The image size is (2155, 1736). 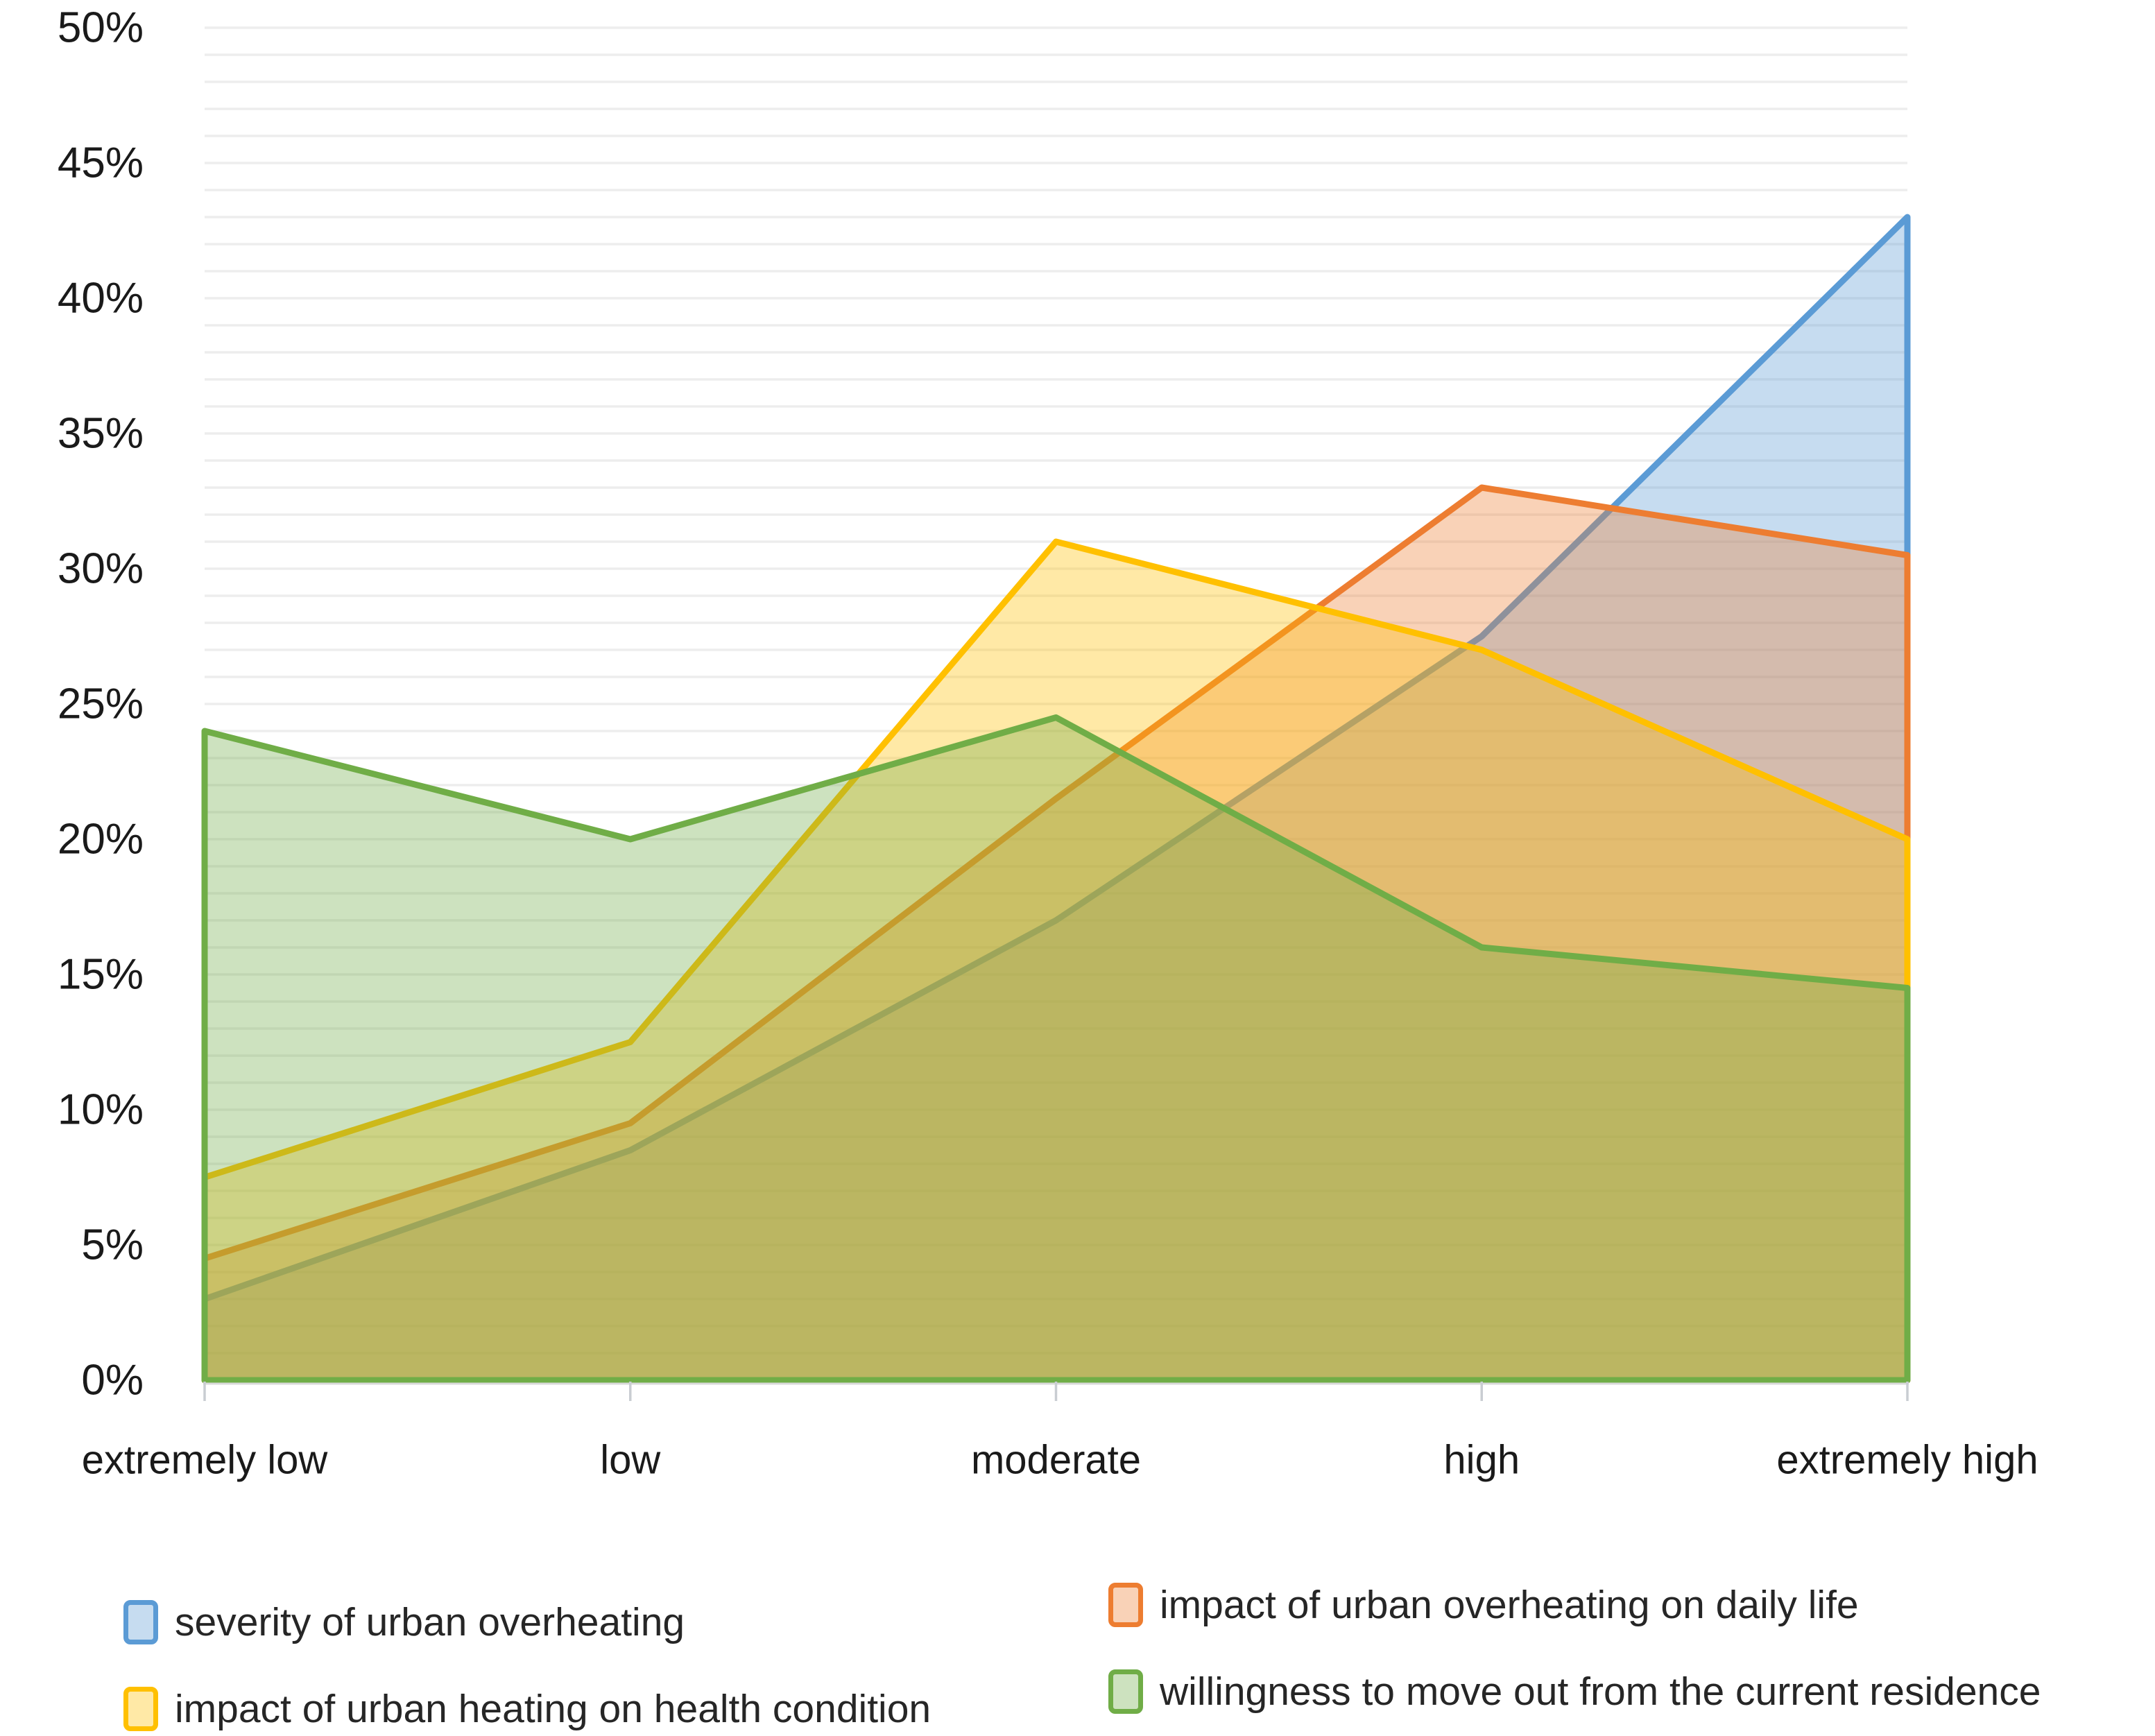 I want to click on legend-swatch-yellow-icon, so click(x=140, y=1709).